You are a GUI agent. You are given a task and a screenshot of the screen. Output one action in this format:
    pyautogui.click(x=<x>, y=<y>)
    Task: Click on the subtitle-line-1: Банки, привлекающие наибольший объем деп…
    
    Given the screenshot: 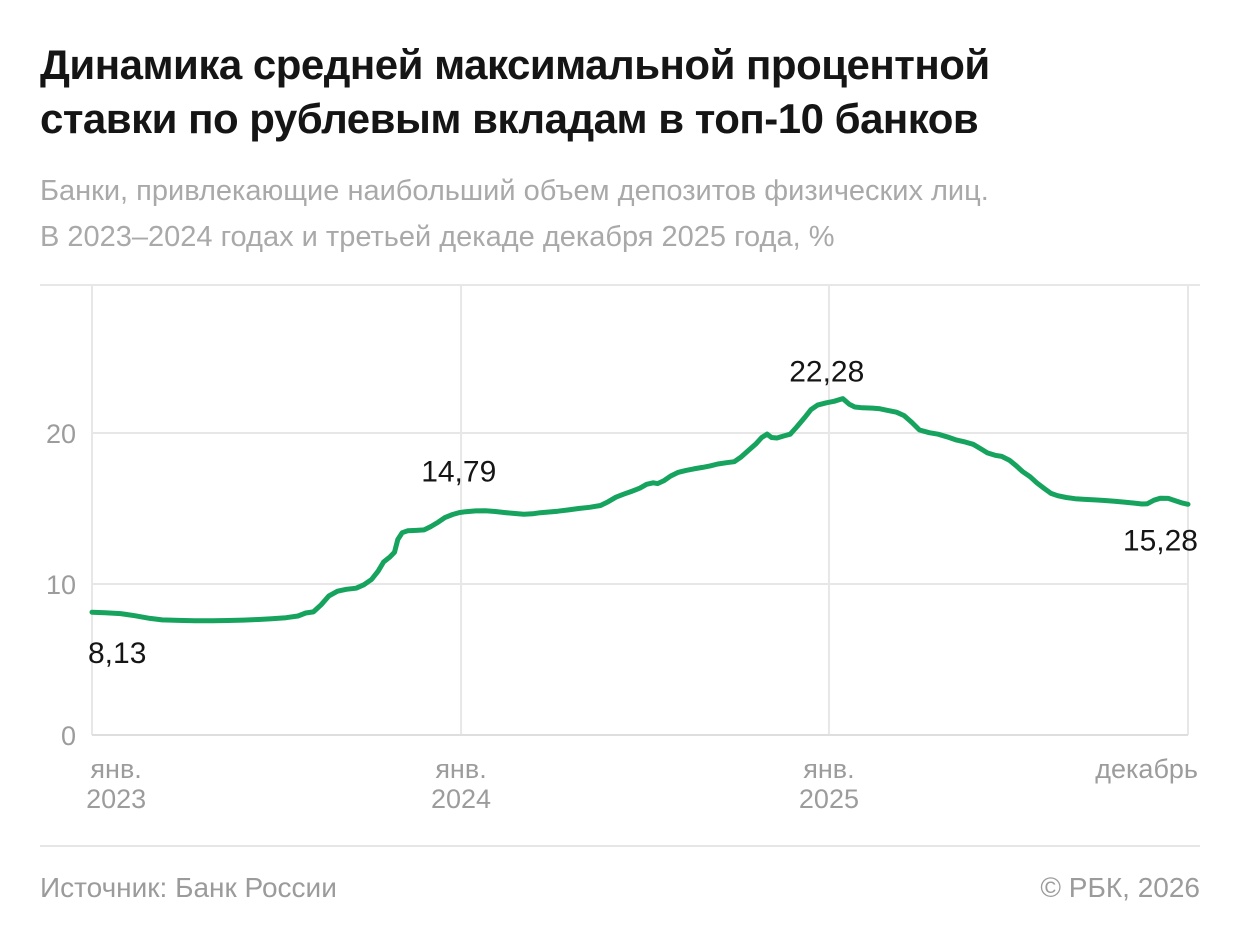 What is the action you would take?
    pyautogui.click(x=514, y=191)
    